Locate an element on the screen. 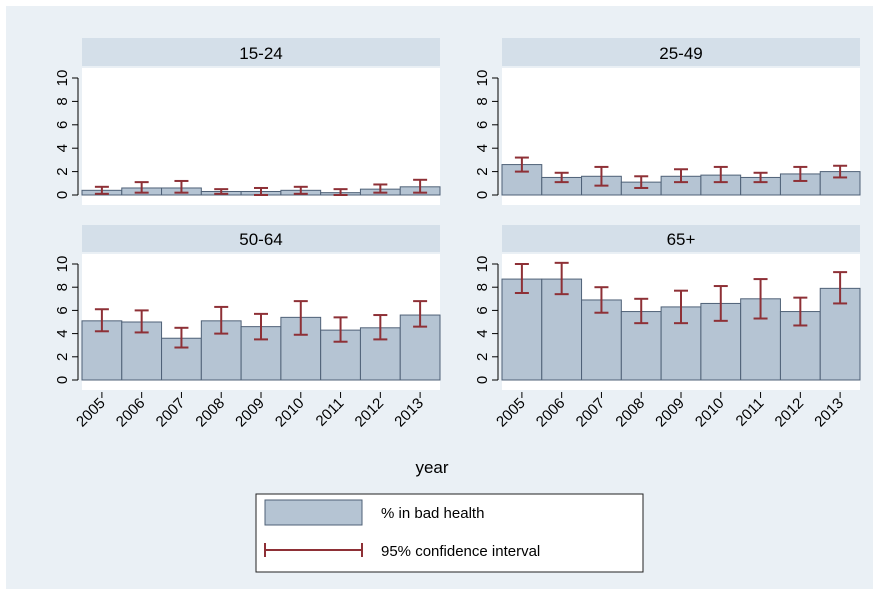 The height and width of the screenshot is (600, 881). panel-title: 50-64 is located at coordinates (260, 239).